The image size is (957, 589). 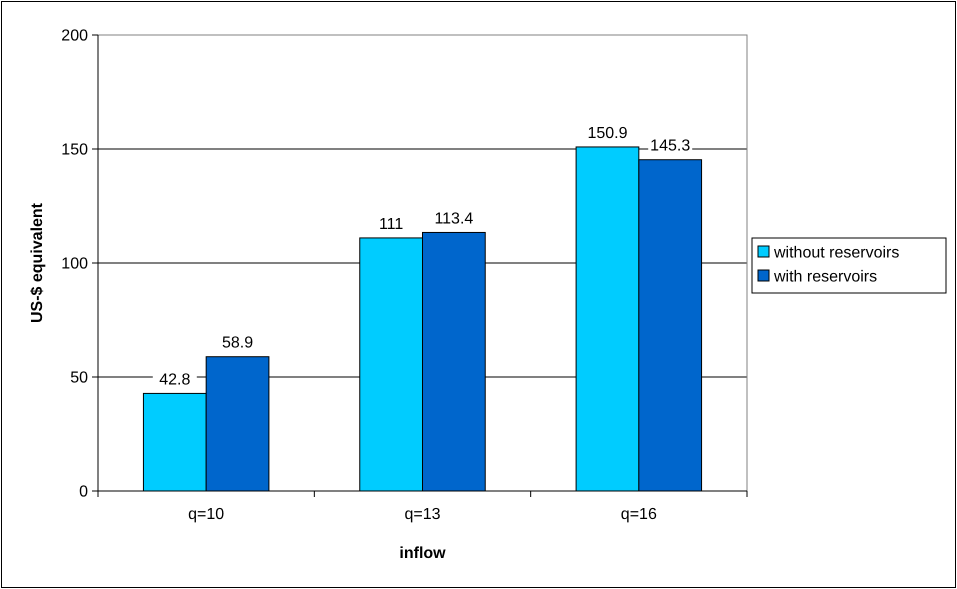 I want to click on data-label: 150.9, so click(x=607, y=133).